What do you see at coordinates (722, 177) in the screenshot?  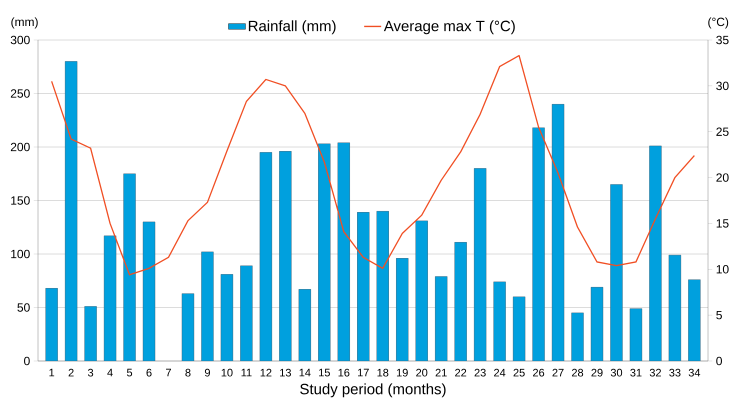 I see `y2-tick-label: 20` at bounding box center [722, 177].